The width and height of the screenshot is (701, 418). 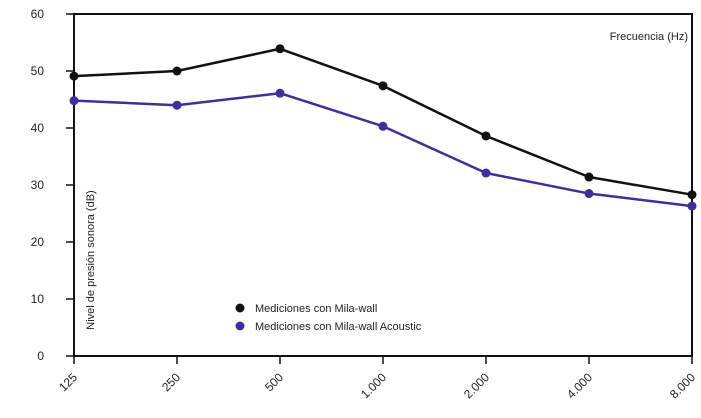 I want to click on legend-label: Mediciones con Mila-wall Acoustic, so click(x=338, y=327).